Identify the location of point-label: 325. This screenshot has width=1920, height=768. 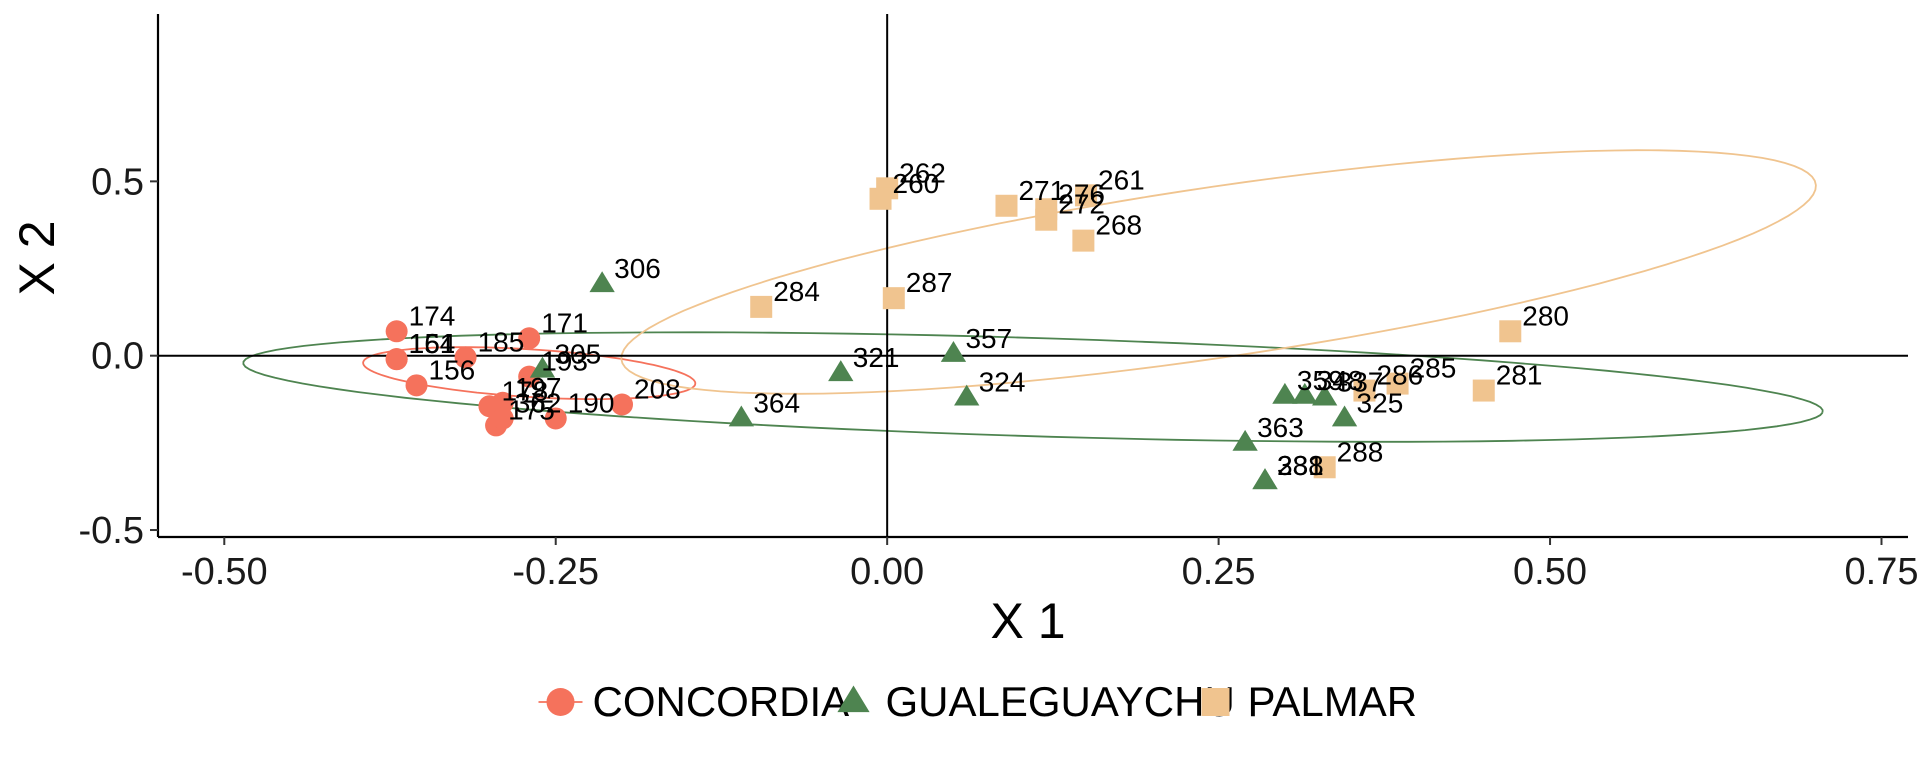
(1380, 402).